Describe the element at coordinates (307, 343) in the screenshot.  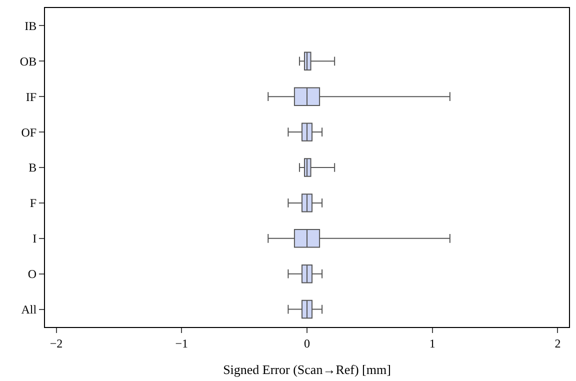
I see `x-tick-label: 0` at that location.